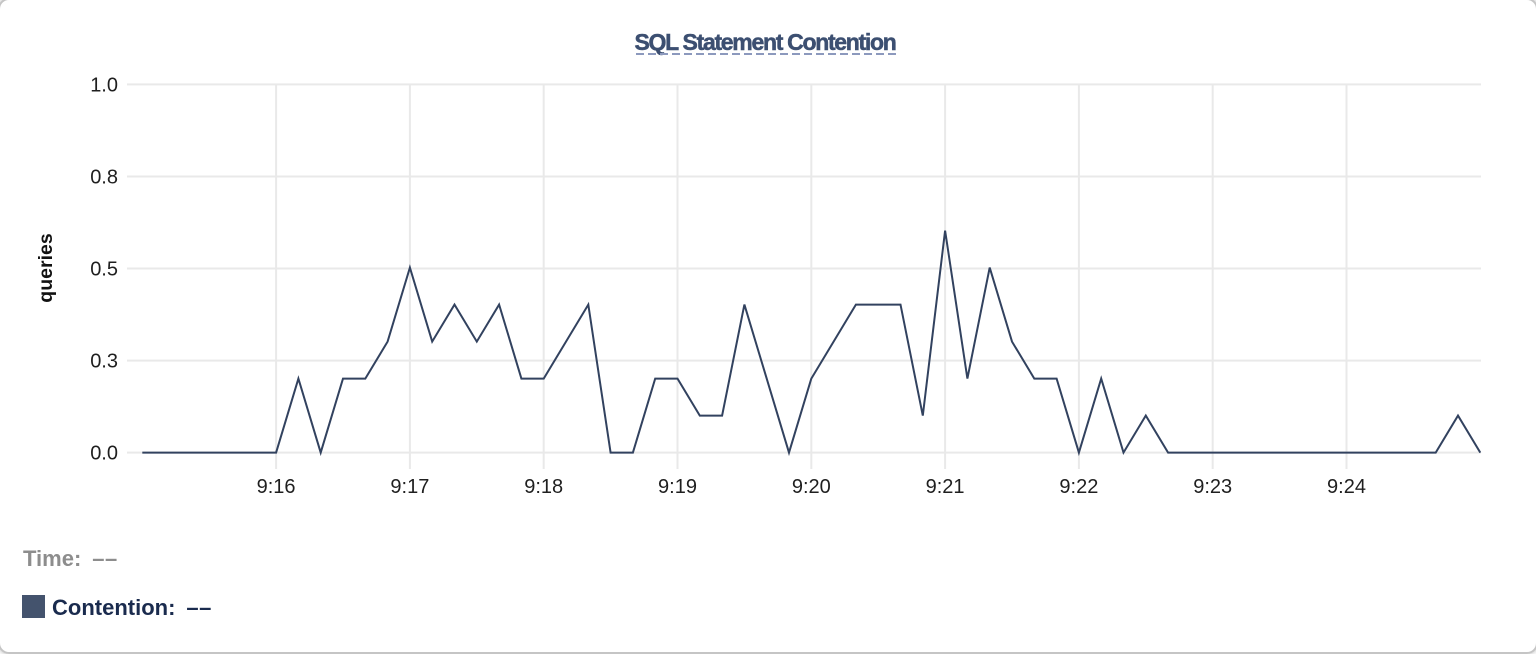  I want to click on svg-text: 1.0, so click(104, 85).